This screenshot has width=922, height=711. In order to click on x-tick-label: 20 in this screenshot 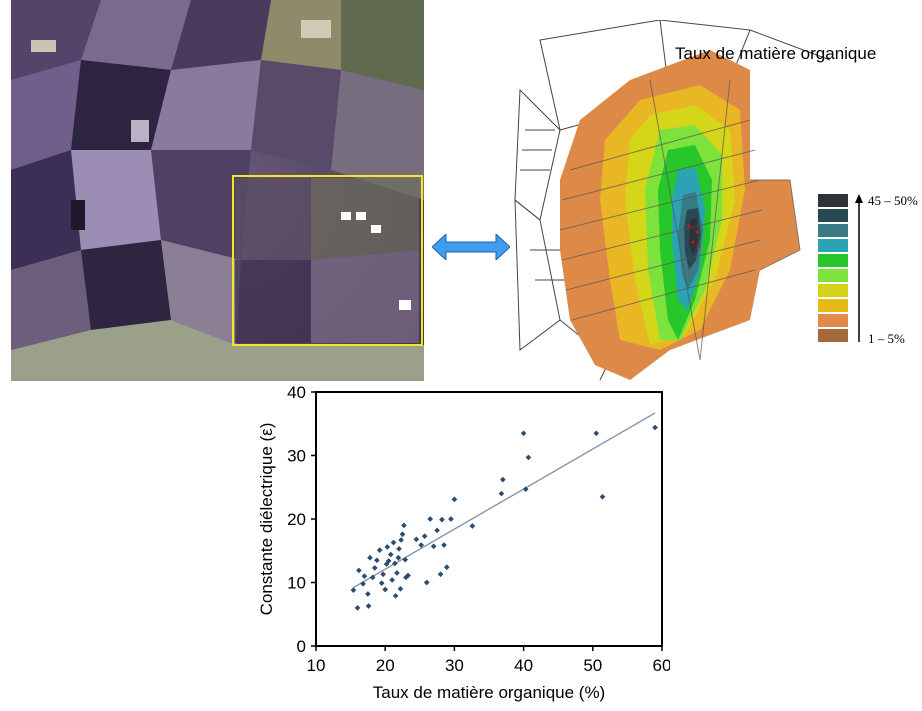, I will do `click(385, 665)`.